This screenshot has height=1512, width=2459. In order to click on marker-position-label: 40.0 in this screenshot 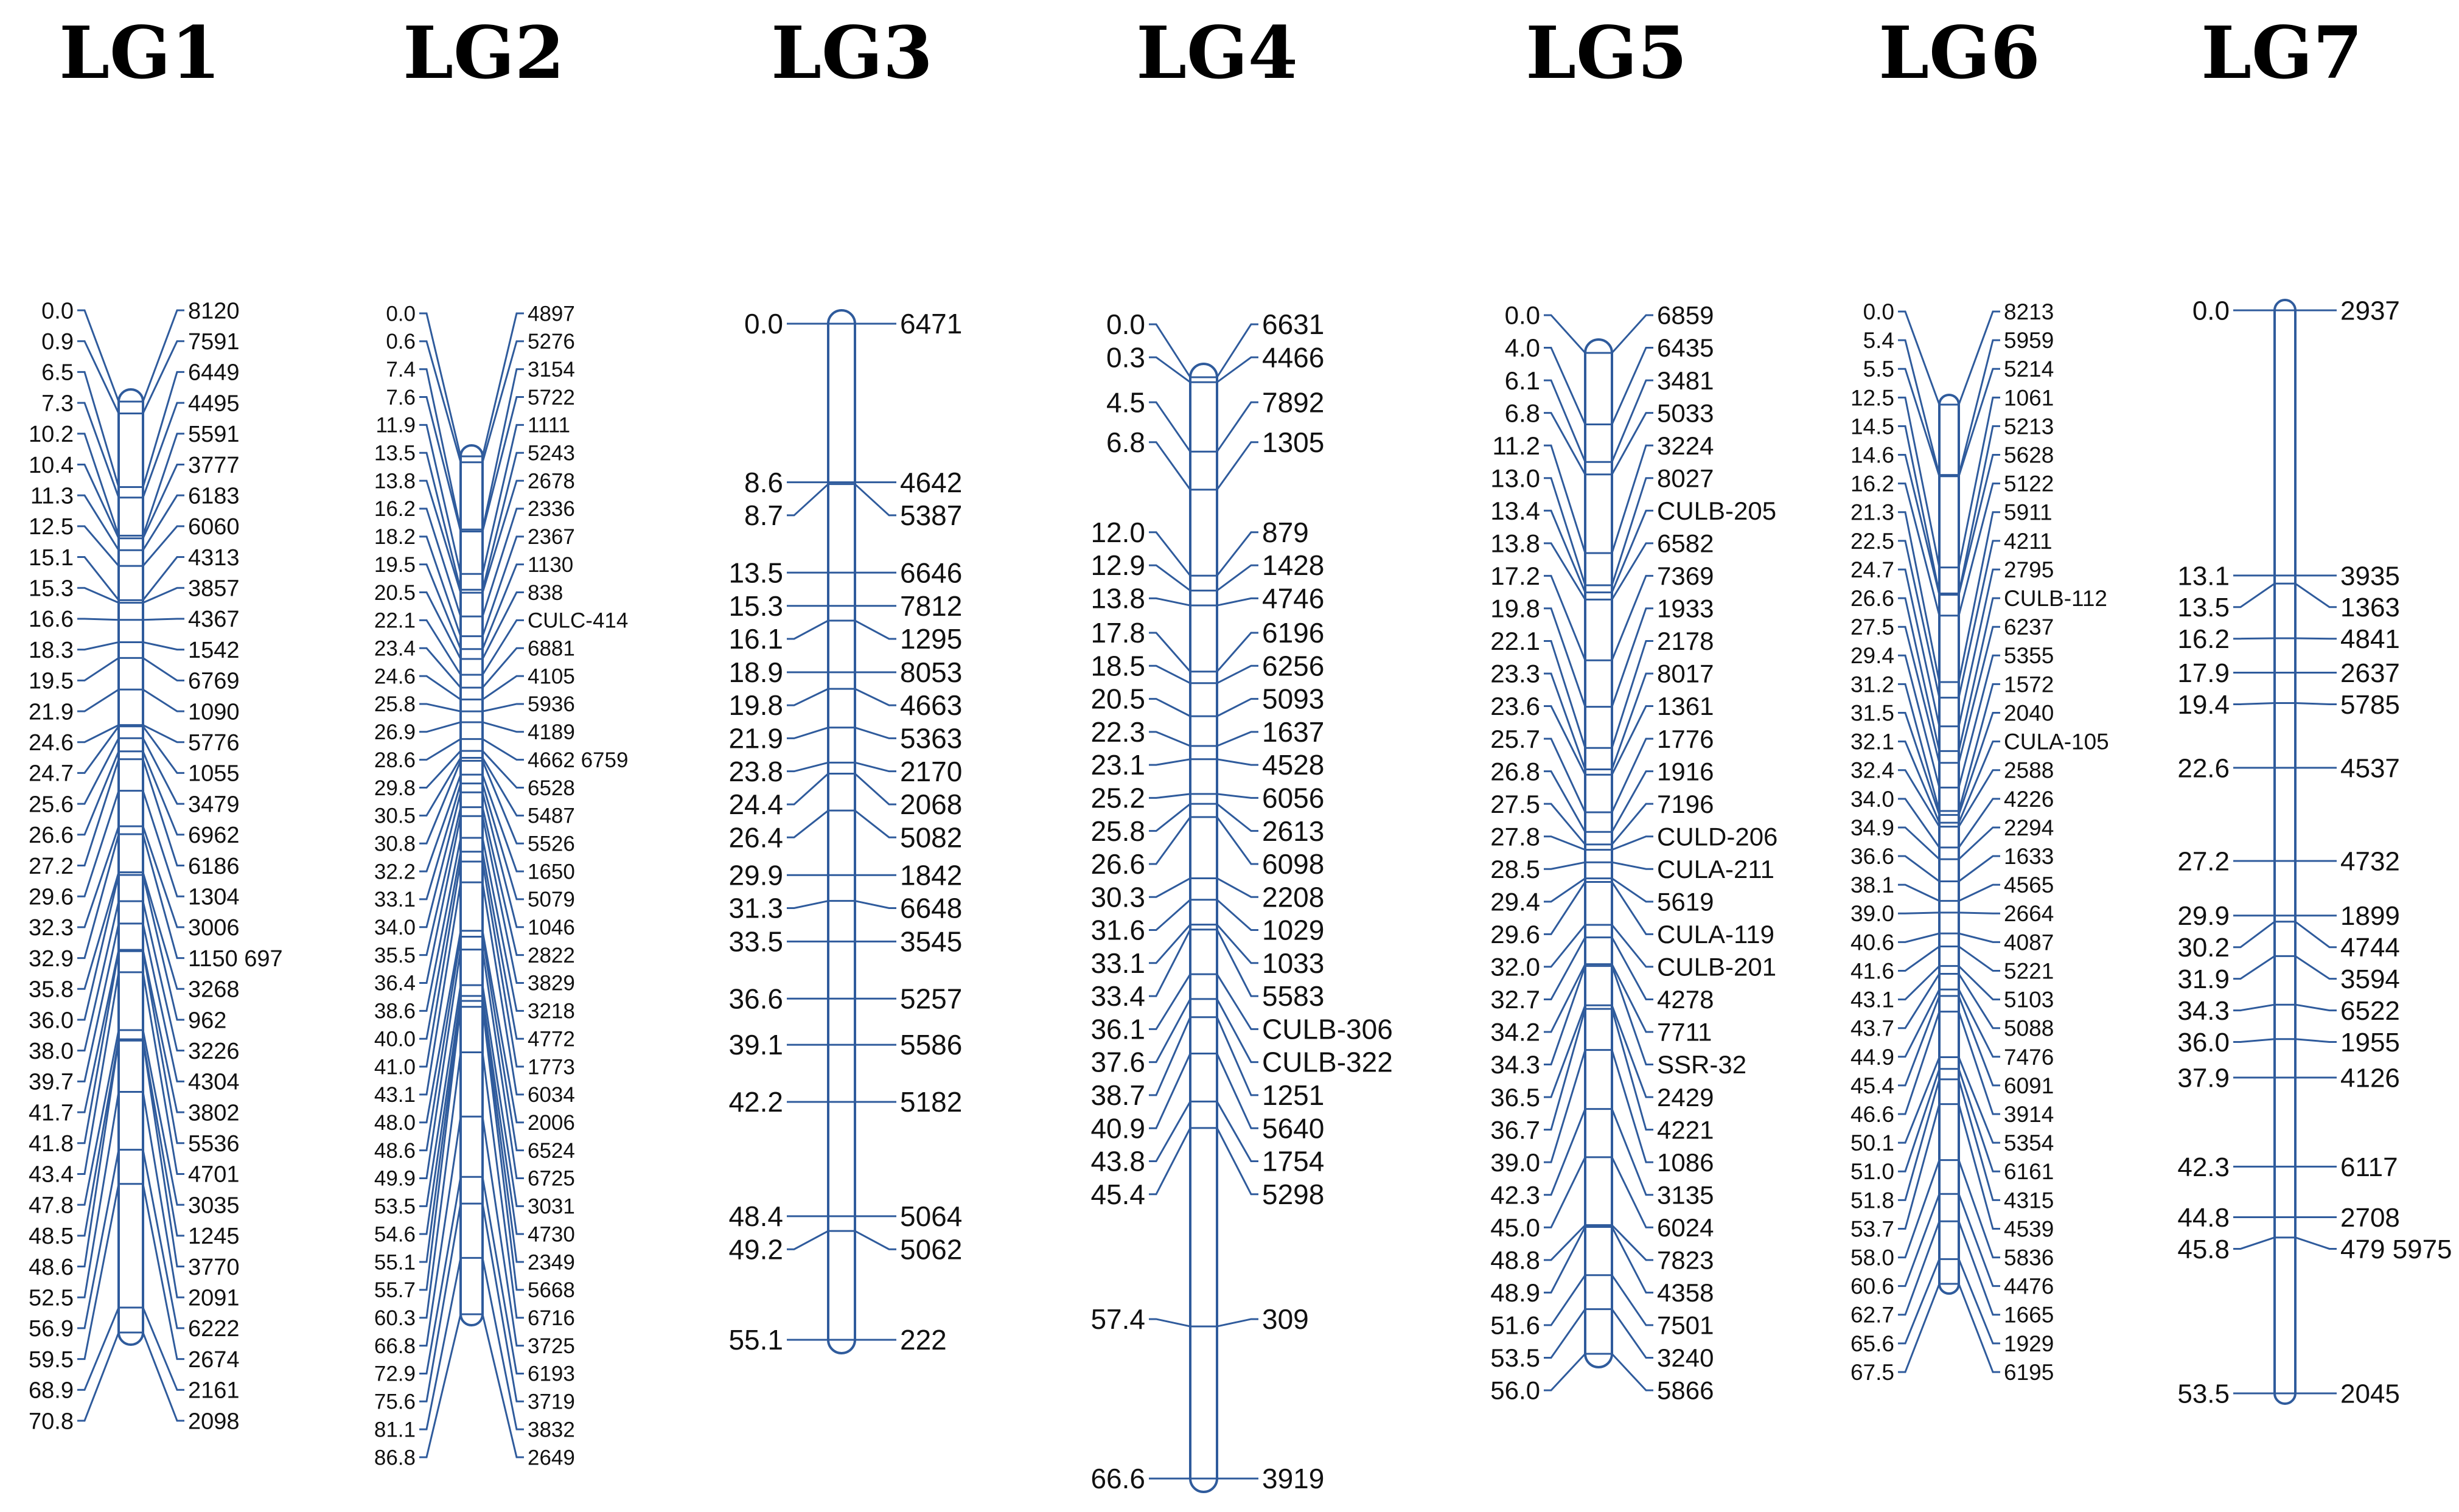, I will do `click(395, 1039)`.